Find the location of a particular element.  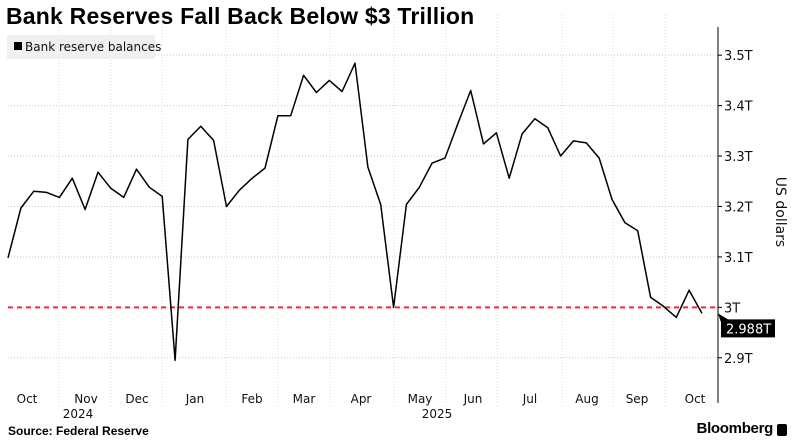

last-value-label: 2.988T is located at coordinates (748, 329).